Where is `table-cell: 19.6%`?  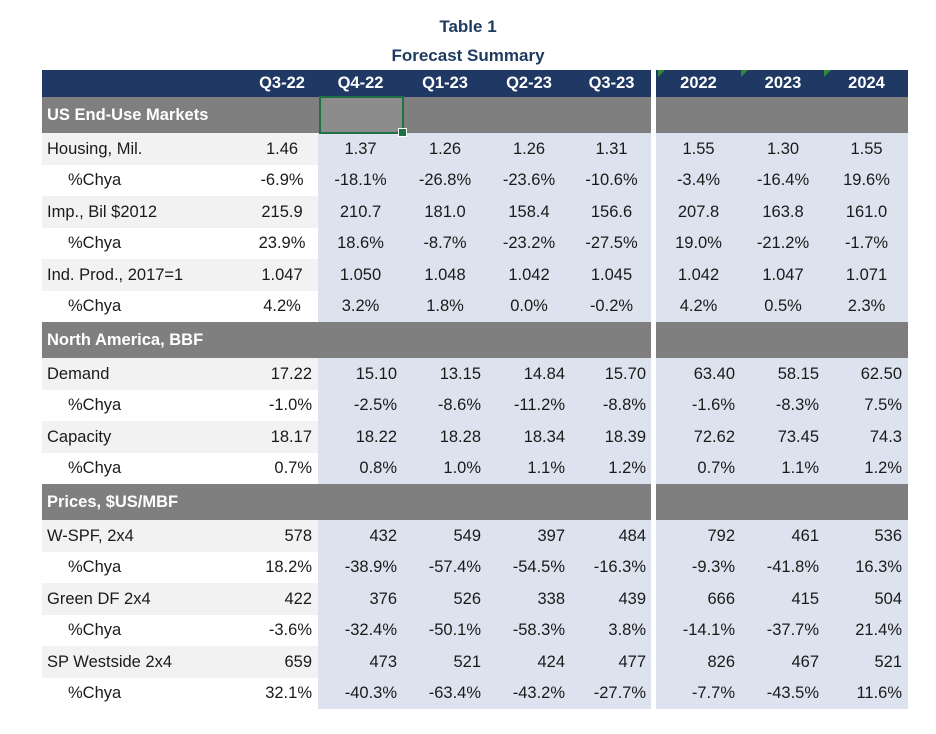 table-cell: 19.6% is located at coordinates (866, 180).